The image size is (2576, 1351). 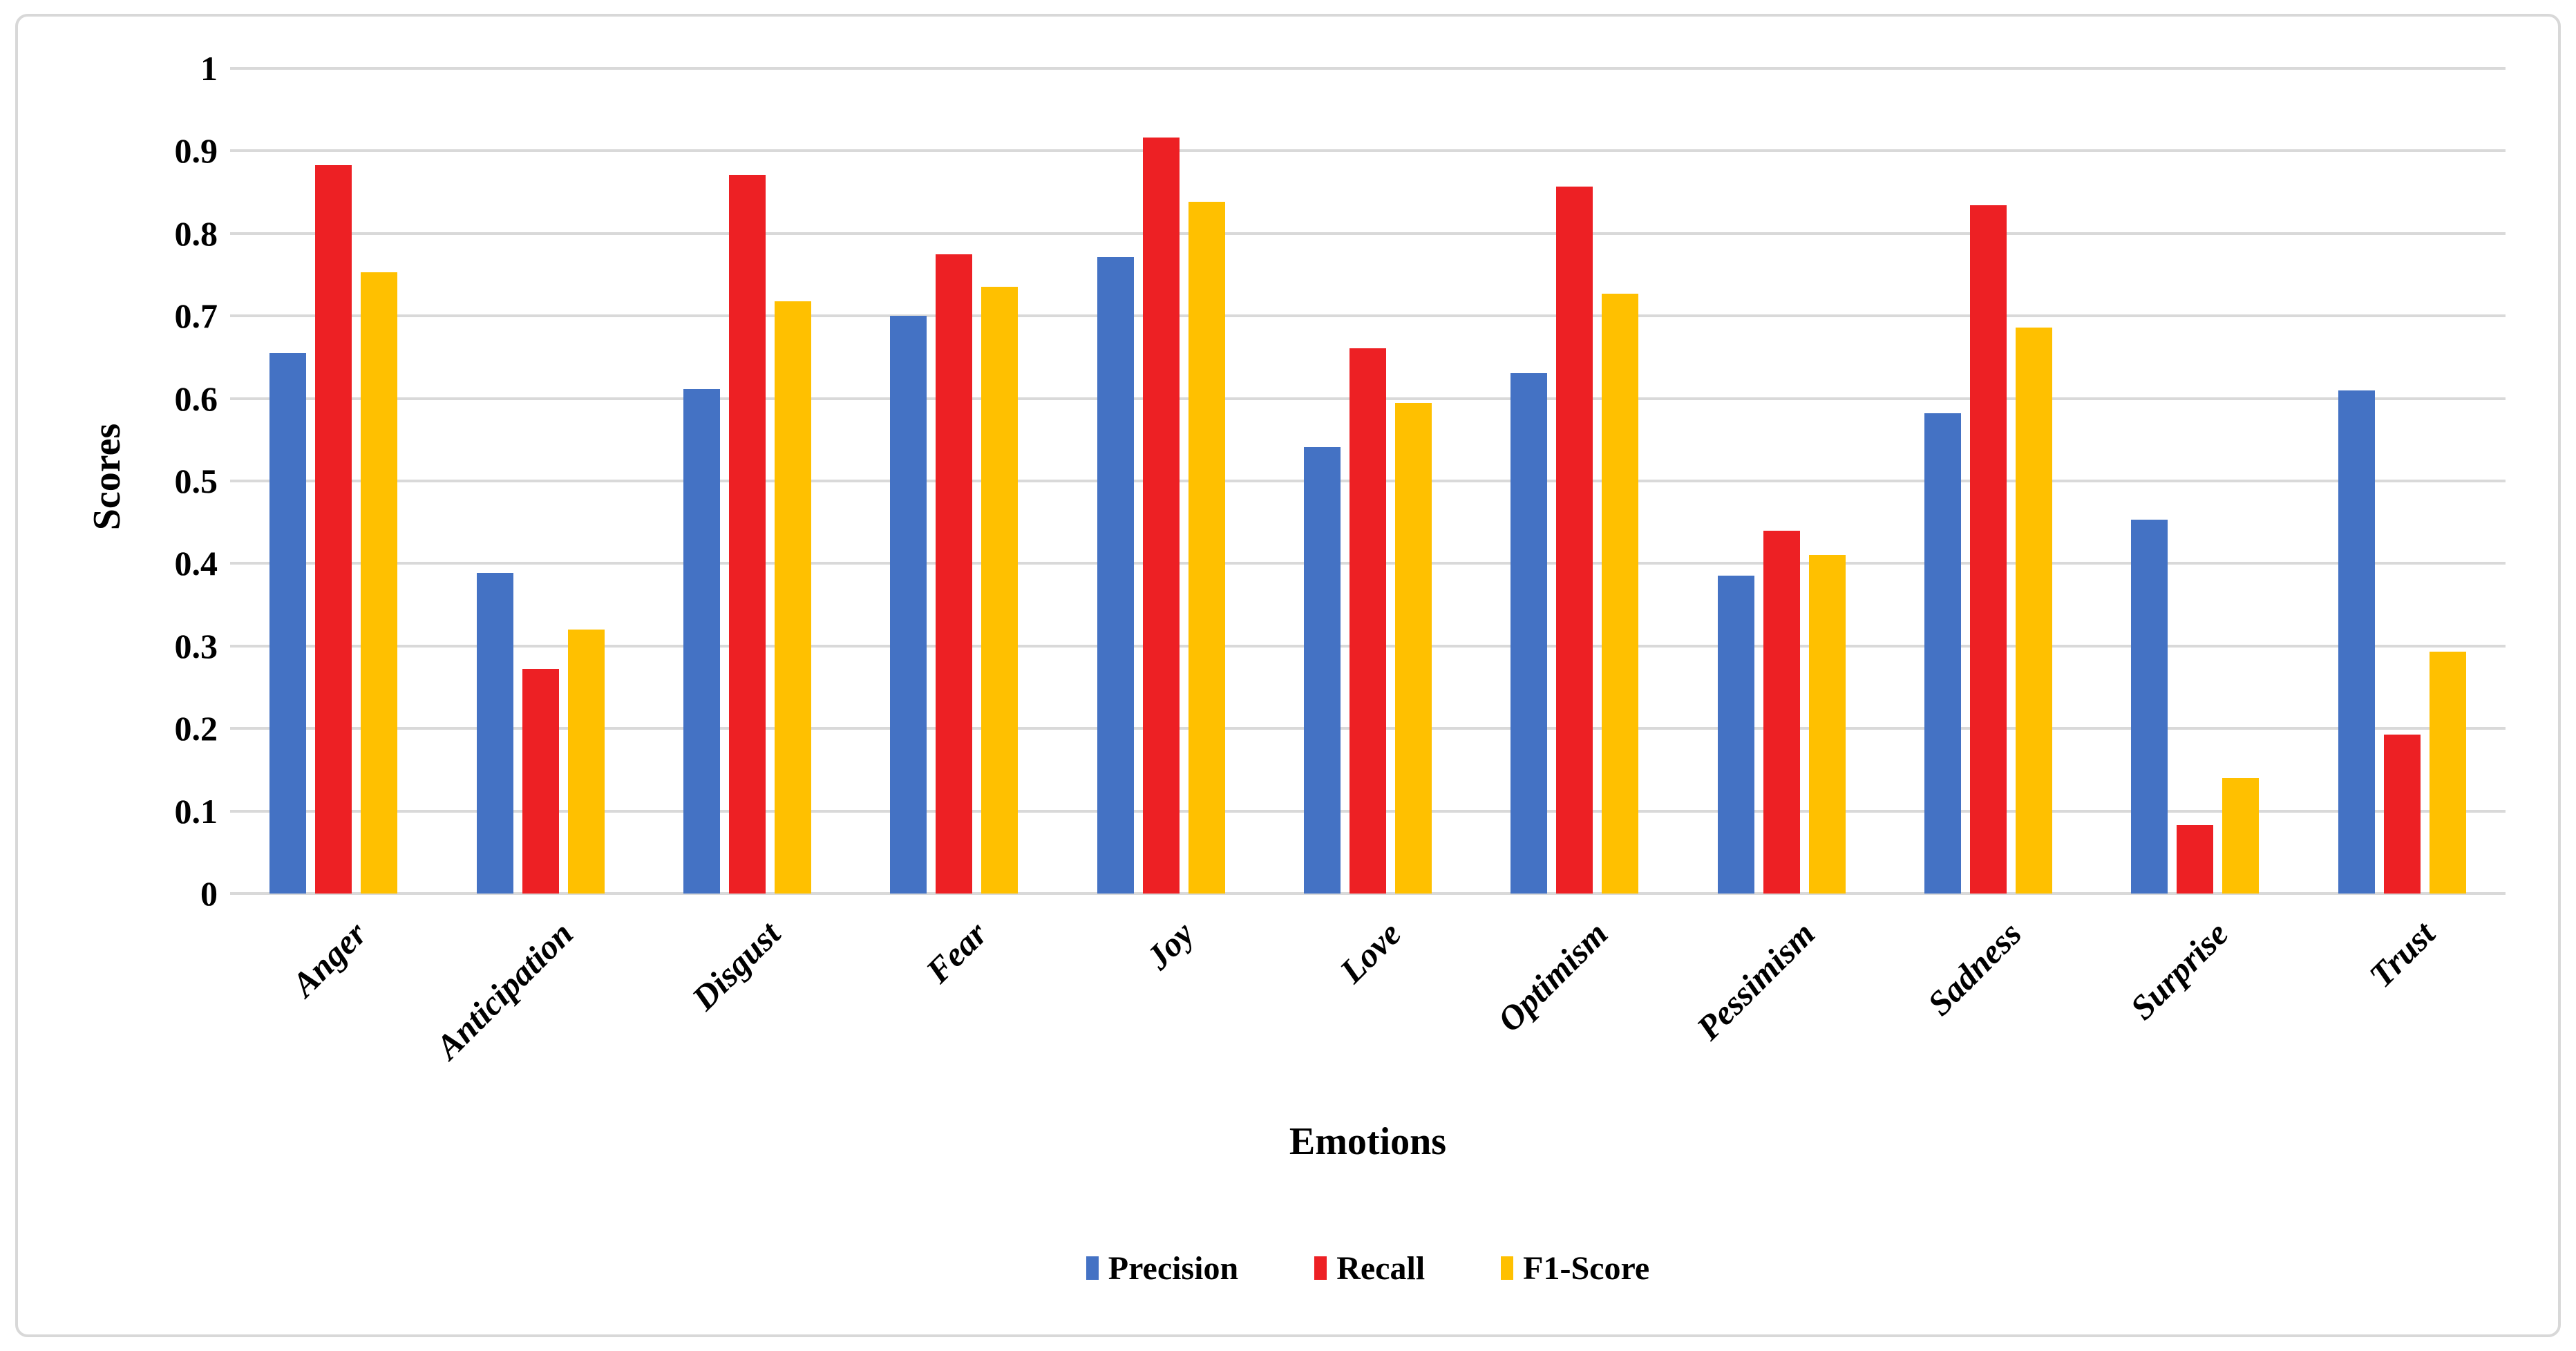 What do you see at coordinates (747, 534) in the screenshot?
I see `bar-recall-disgust` at bounding box center [747, 534].